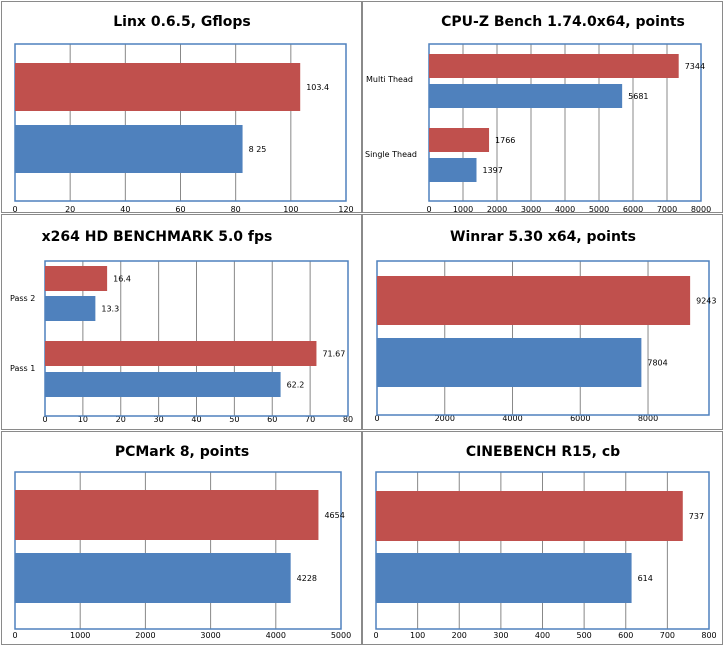 The image size is (724, 648). I want to click on chart-title: CPU-Z Bench 1.74.0x64, points, so click(563, 22).